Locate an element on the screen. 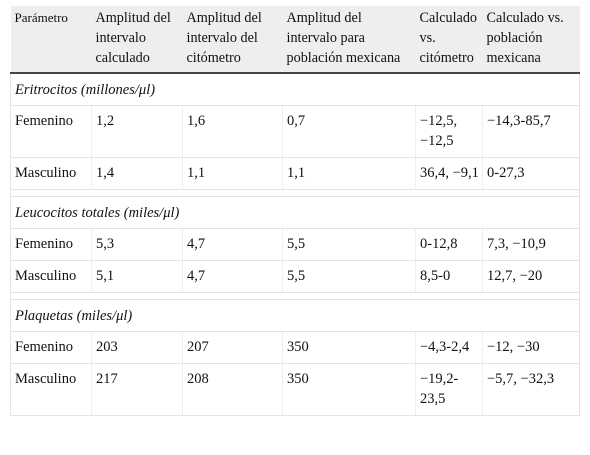  table-cell: 5,3 is located at coordinates (137, 244).